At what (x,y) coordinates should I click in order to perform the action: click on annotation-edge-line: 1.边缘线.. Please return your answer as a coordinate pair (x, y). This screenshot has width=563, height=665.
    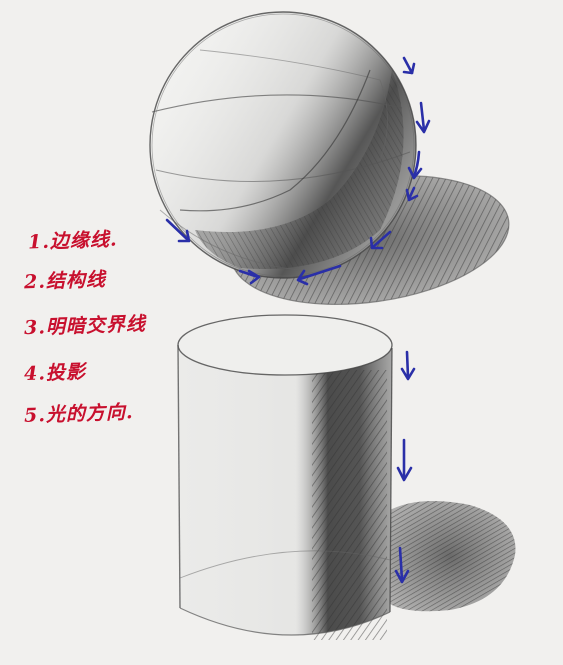
    Looking at the image, I should click on (72, 241).